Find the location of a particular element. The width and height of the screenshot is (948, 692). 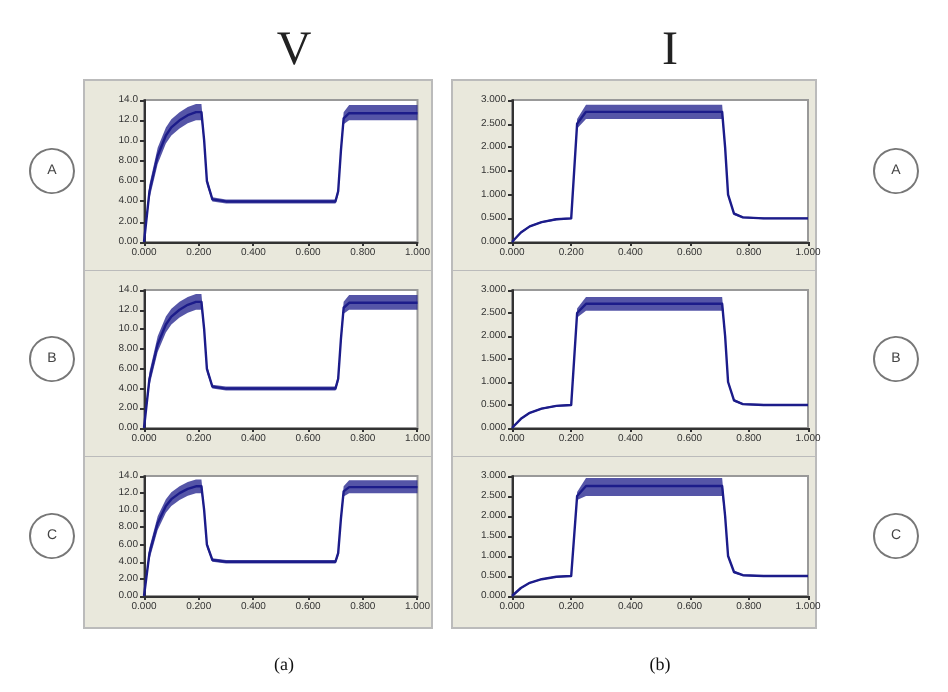

chart-title: I is located at coordinates (670, 50).